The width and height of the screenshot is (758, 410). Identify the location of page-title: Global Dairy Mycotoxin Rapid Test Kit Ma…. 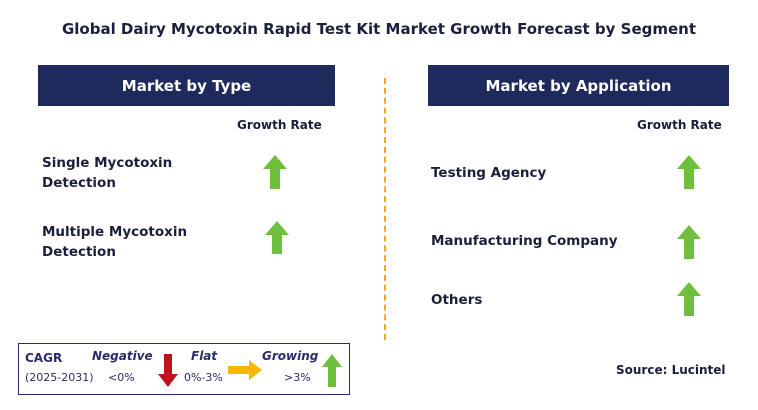
(379, 29).